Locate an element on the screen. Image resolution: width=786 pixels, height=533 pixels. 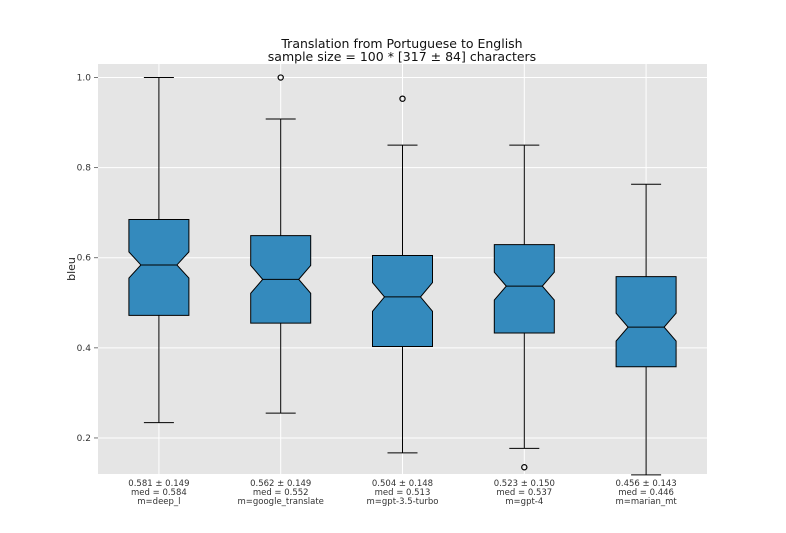
x-category-label: med = 0.584 is located at coordinates (159, 493).